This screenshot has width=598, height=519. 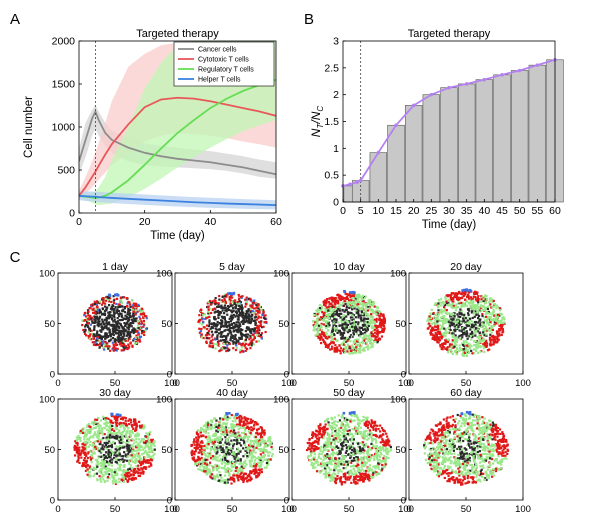 What do you see at coordinates (115, 267) in the screenshot?
I see `snapshot-title: 1 day` at bounding box center [115, 267].